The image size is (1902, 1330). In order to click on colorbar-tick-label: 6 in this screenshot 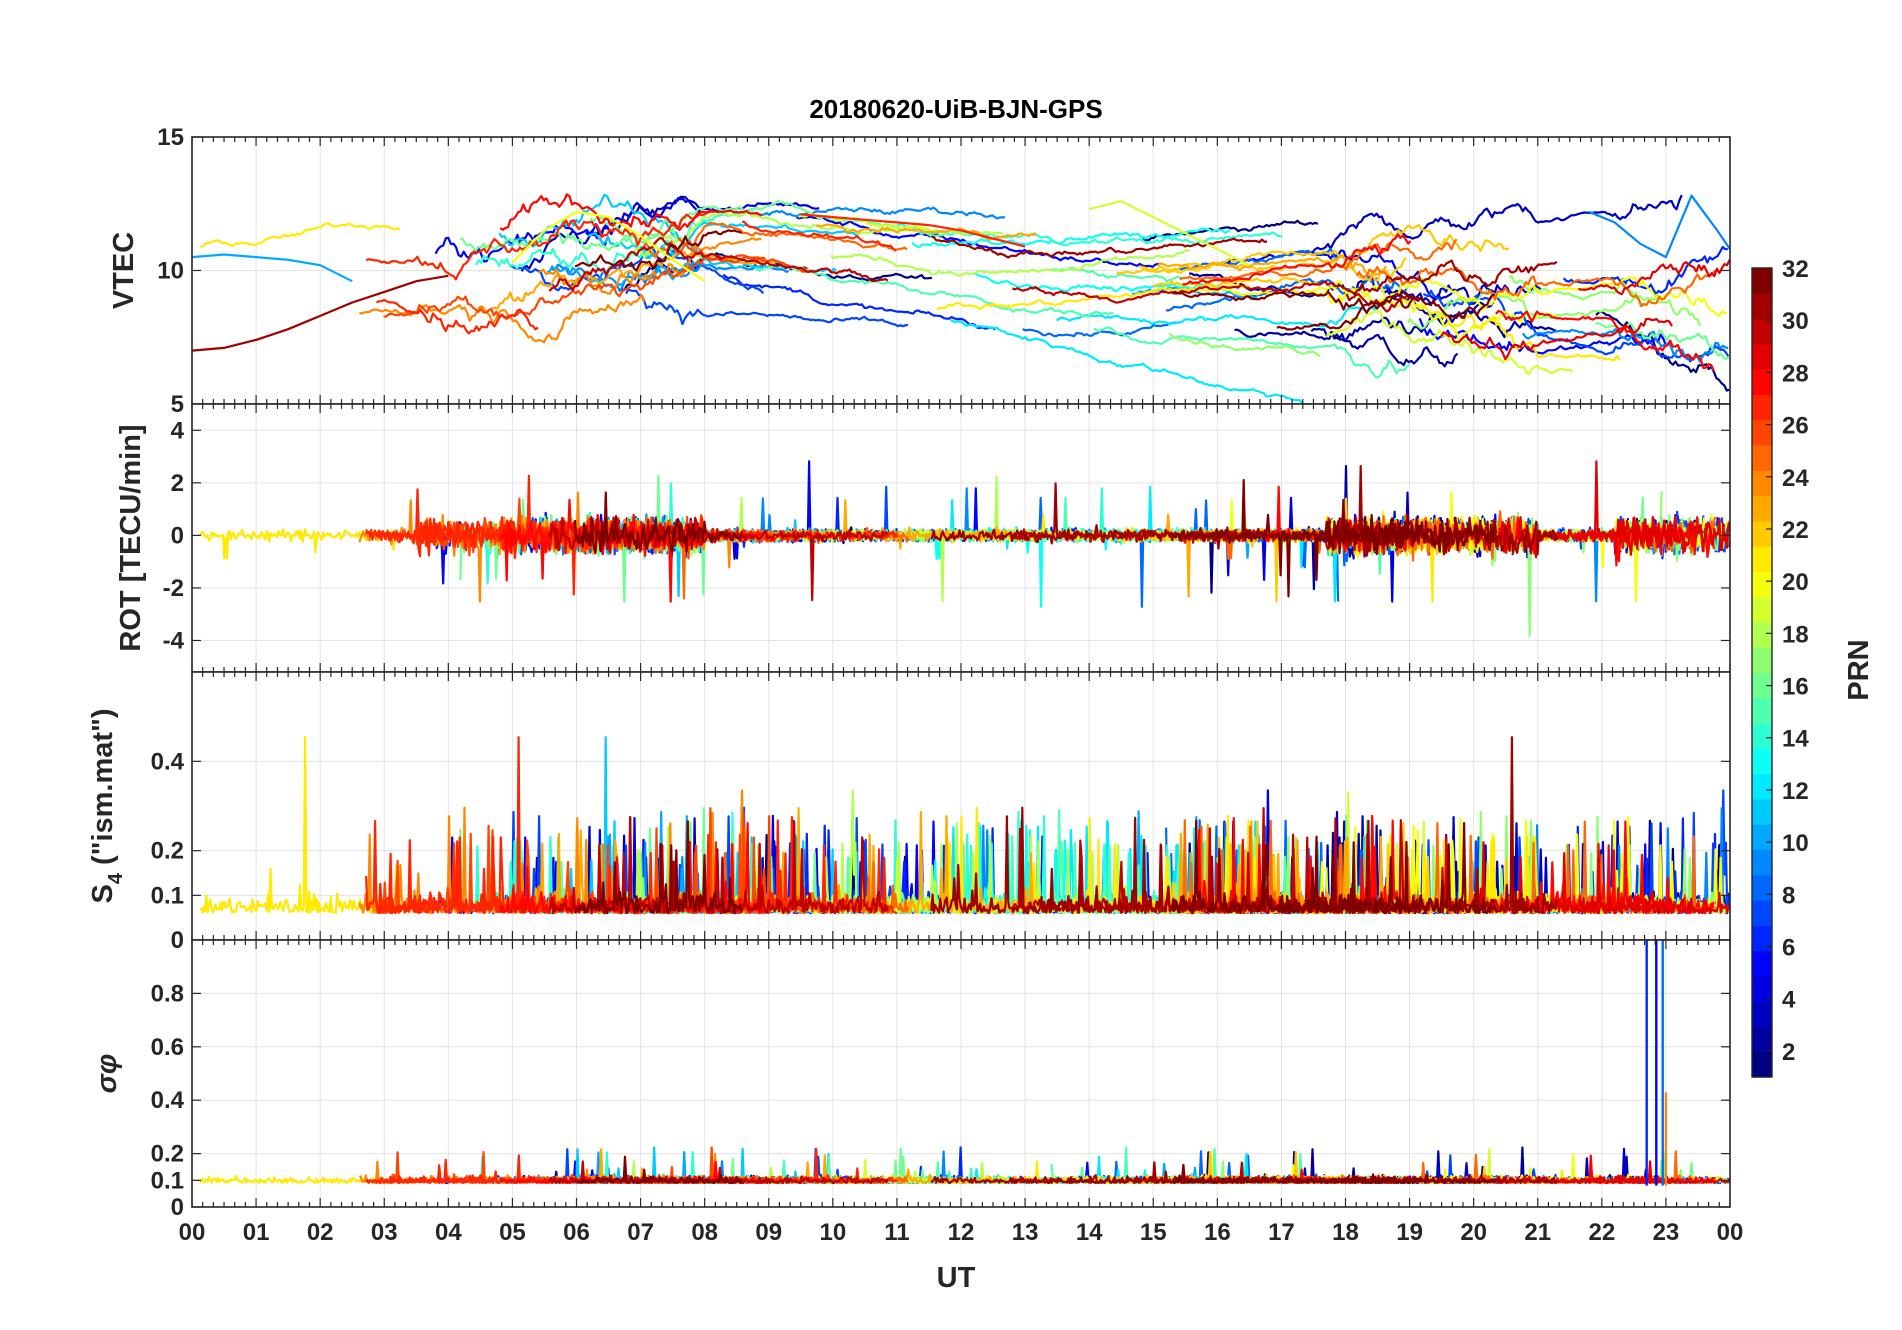, I will do `click(1788, 948)`.